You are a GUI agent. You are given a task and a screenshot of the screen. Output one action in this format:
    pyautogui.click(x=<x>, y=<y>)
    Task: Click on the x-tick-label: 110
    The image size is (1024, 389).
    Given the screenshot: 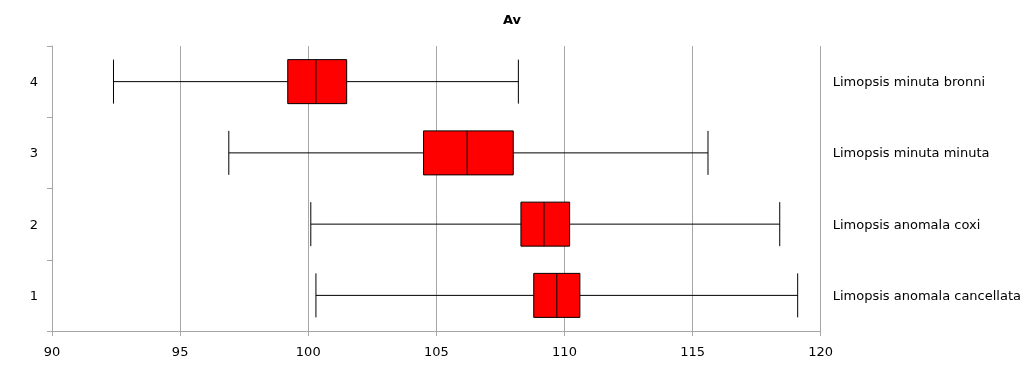 What is the action you would take?
    pyautogui.click(x=564, y=351)
    